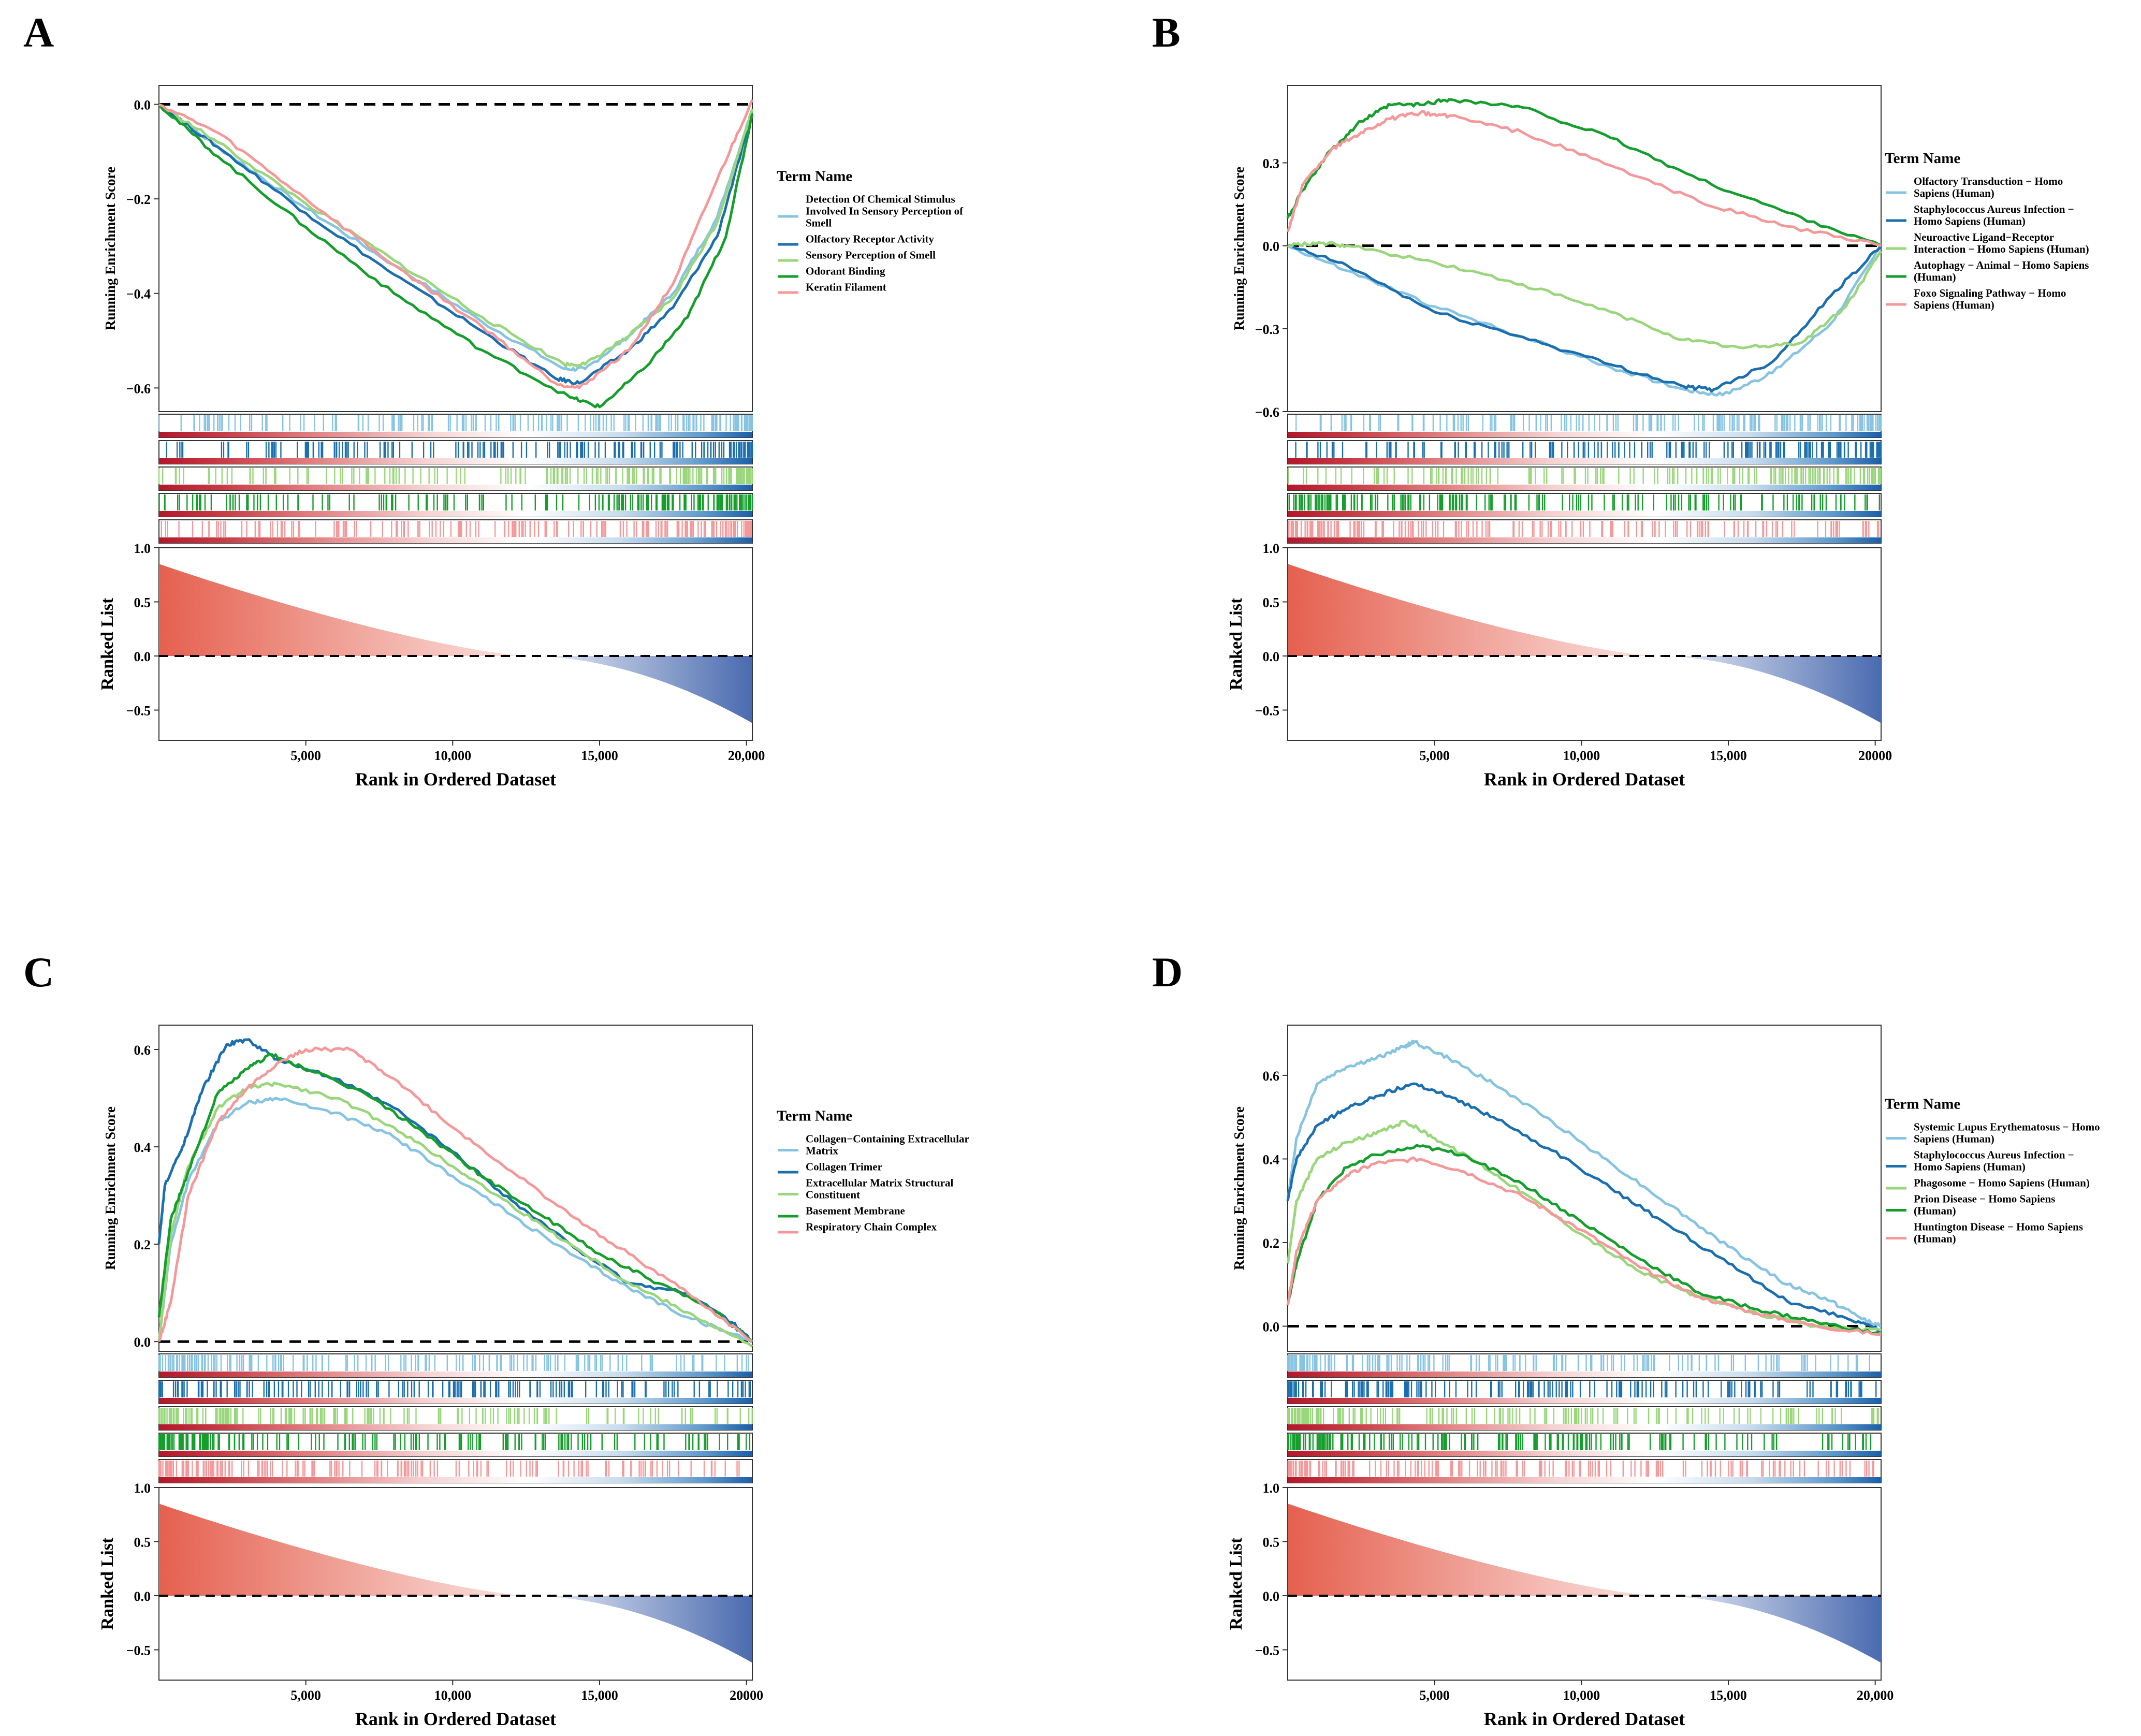  Describe the element at coordinates (846, 287) in the screenshot. I see `legend-label-5: Keratin Filament` at that location.